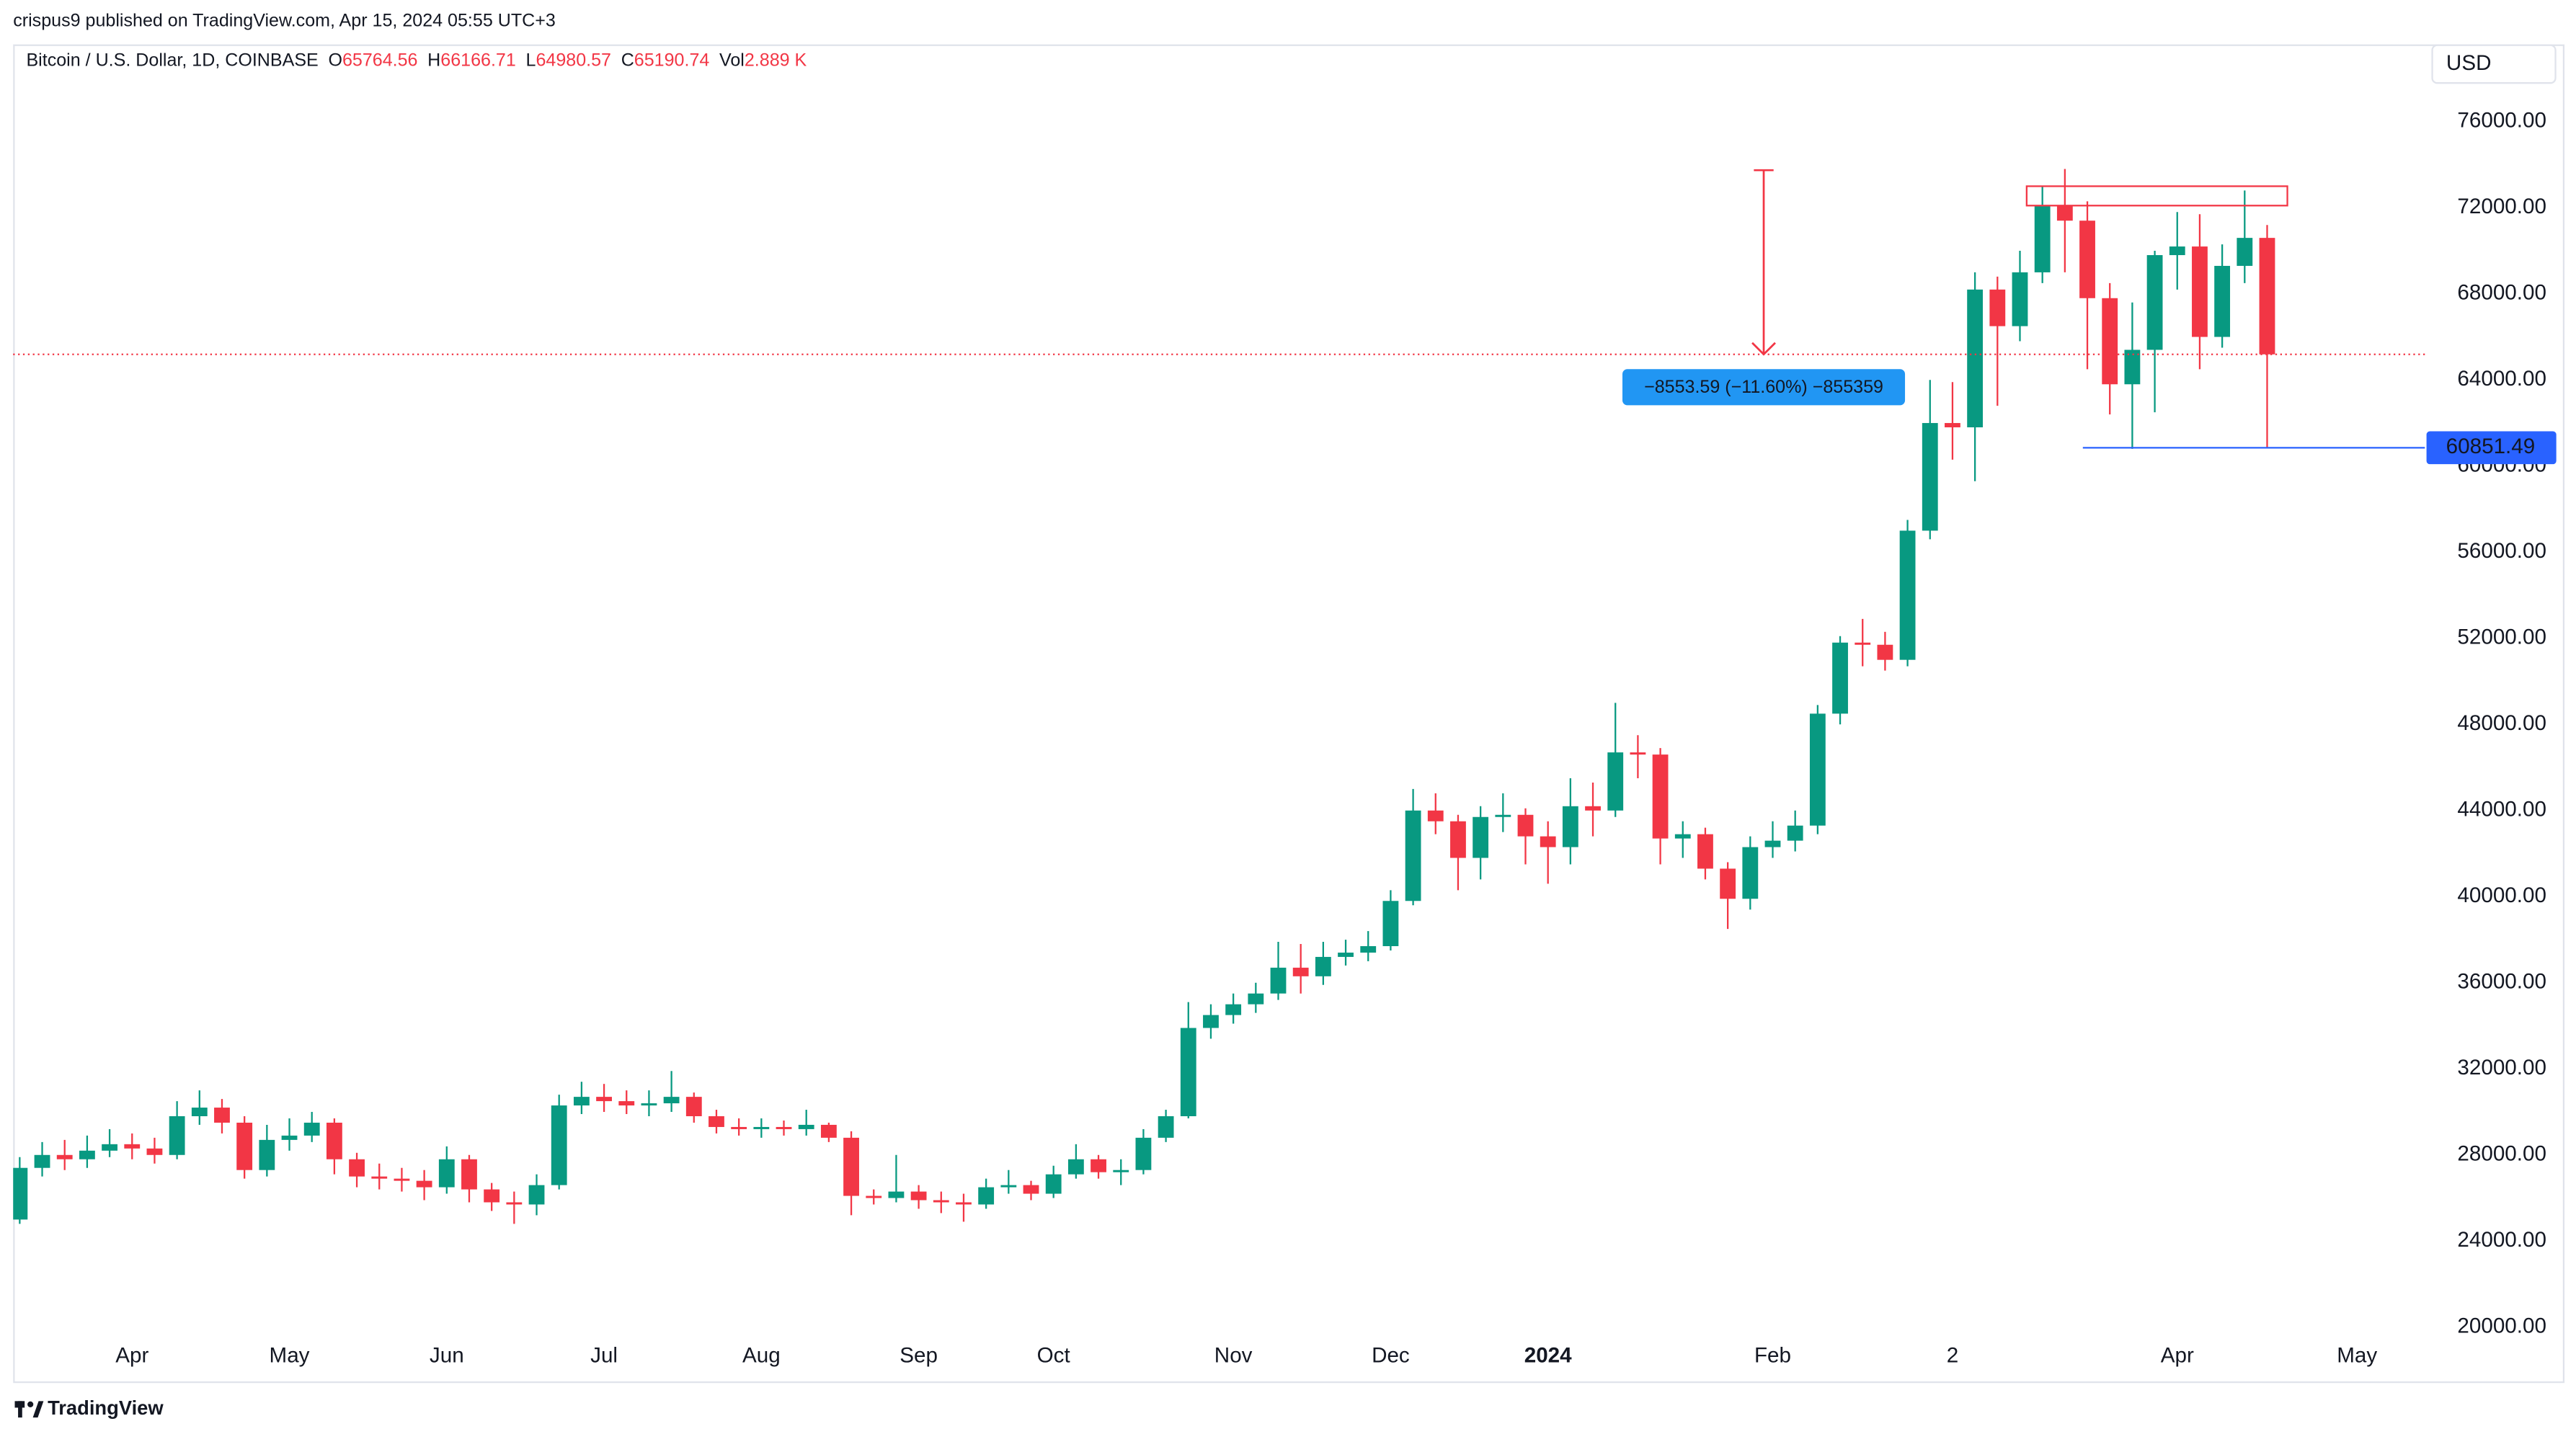 The width and height of the screenshot is (2576, 1434). Describe the element at coordinates (106, 1408) in the screenshot. I see `footer-brand: TradingView` at that location.